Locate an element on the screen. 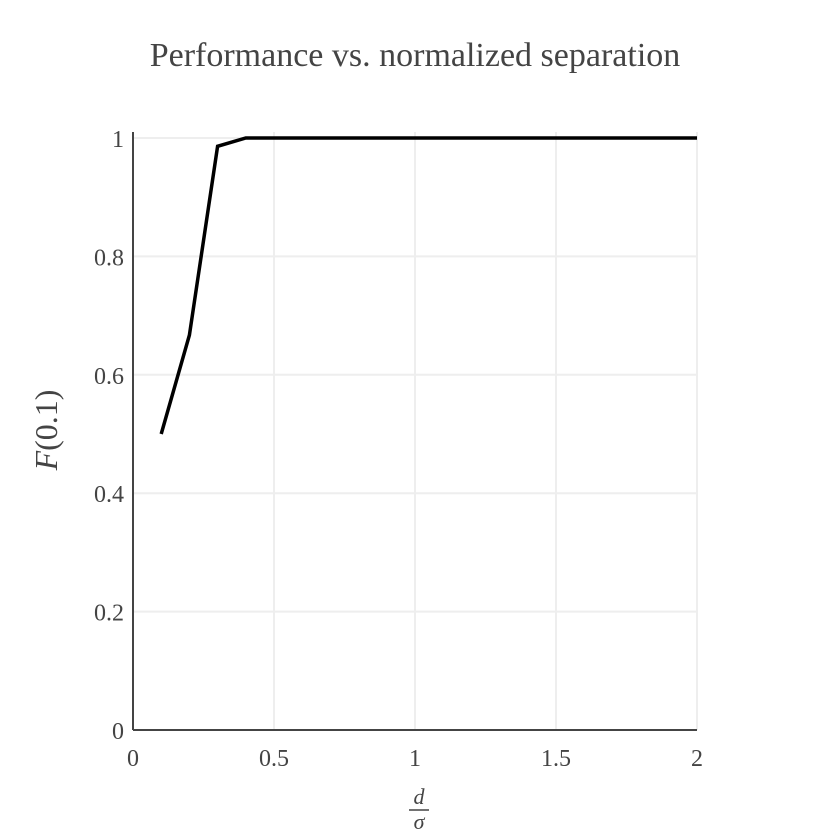 Image resolution: width=830 pixels, height=830 pixels. y-tick-label: 0 is located at coordinates (118, 732).